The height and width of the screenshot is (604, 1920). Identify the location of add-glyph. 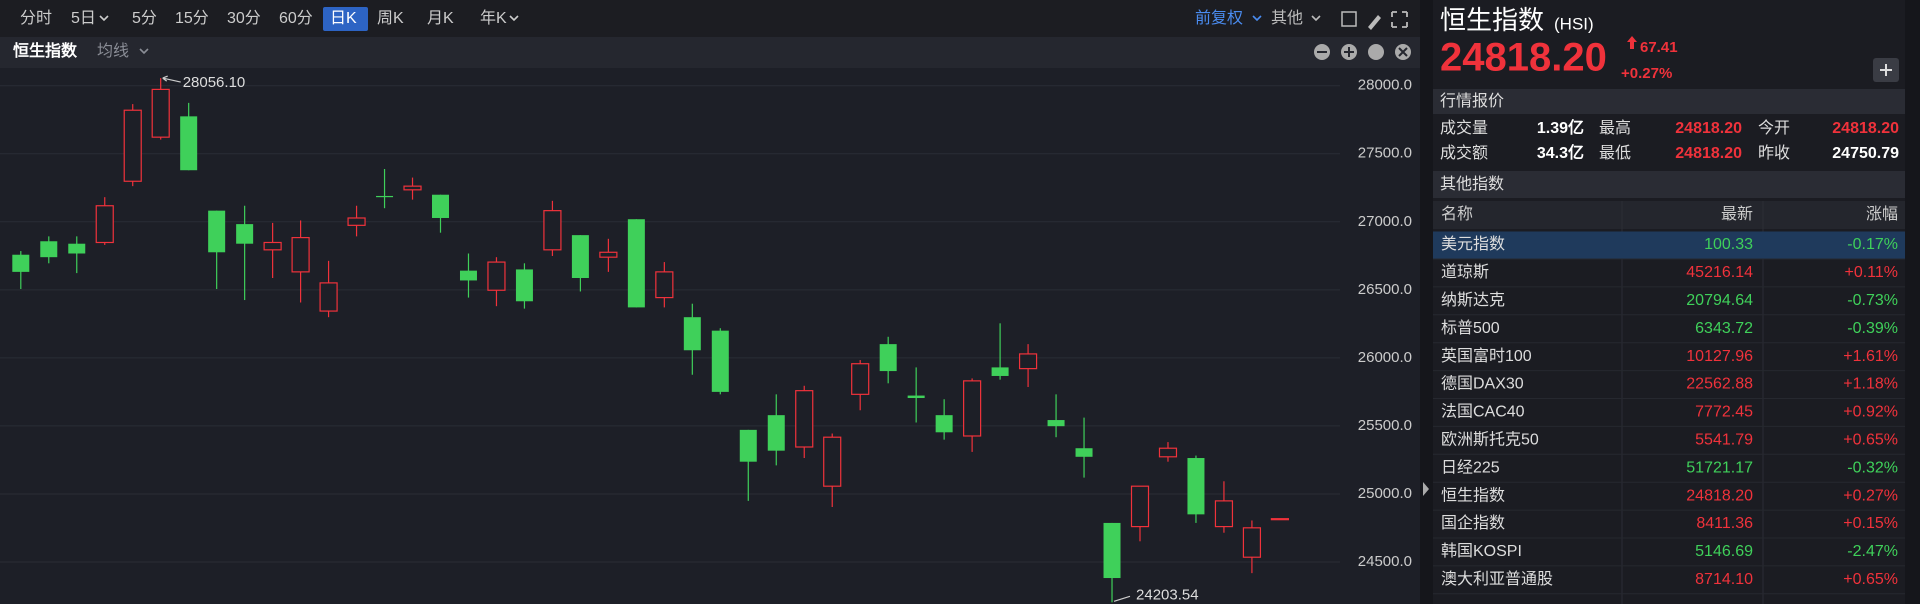
(1886, 70).